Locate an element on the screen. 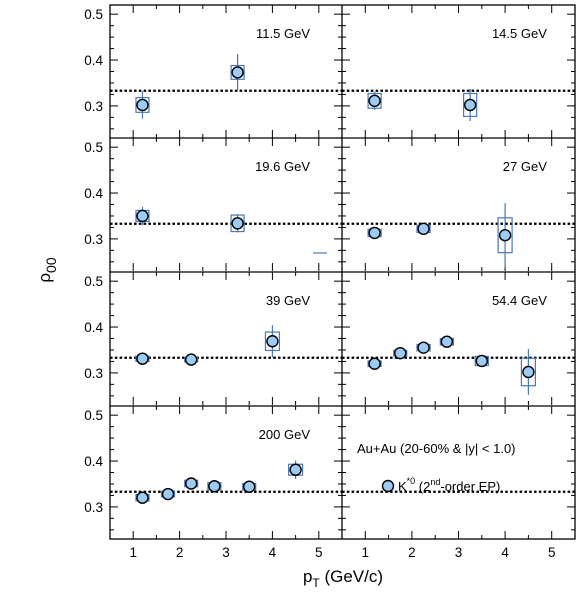 This screenshot has height=599, width=581. energy-label: 14.5 GeV is located at coordinates (519, 33).